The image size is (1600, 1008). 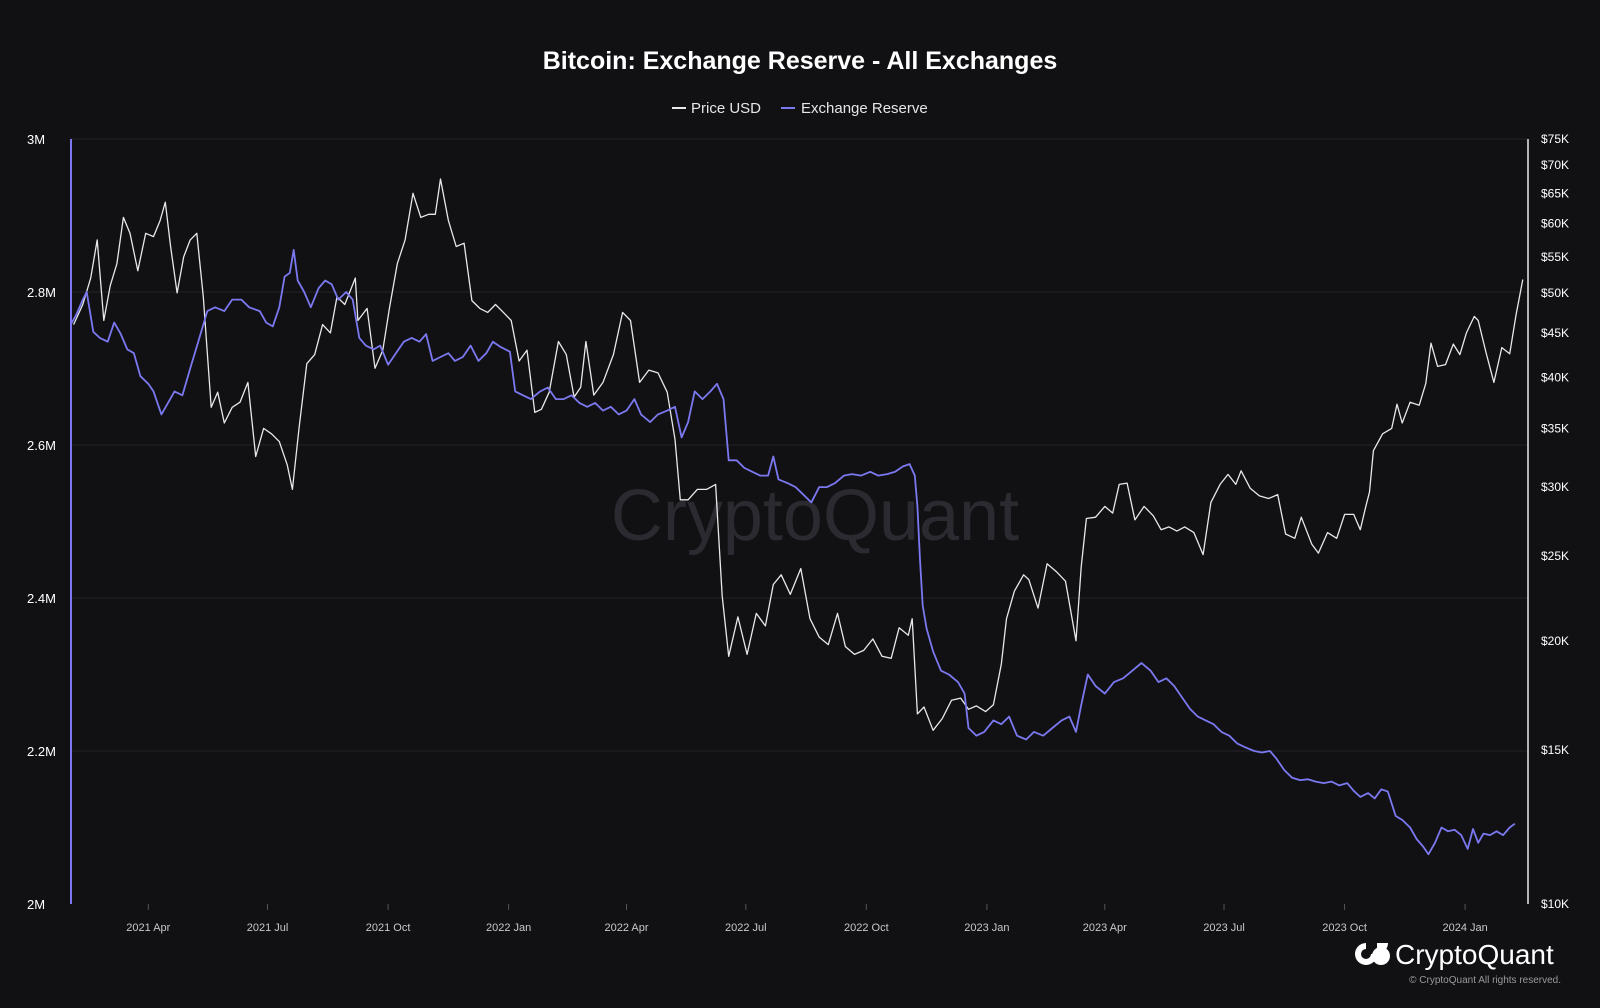 I want to click on right-tick-label: $15K, so click(x=1555, y=750).